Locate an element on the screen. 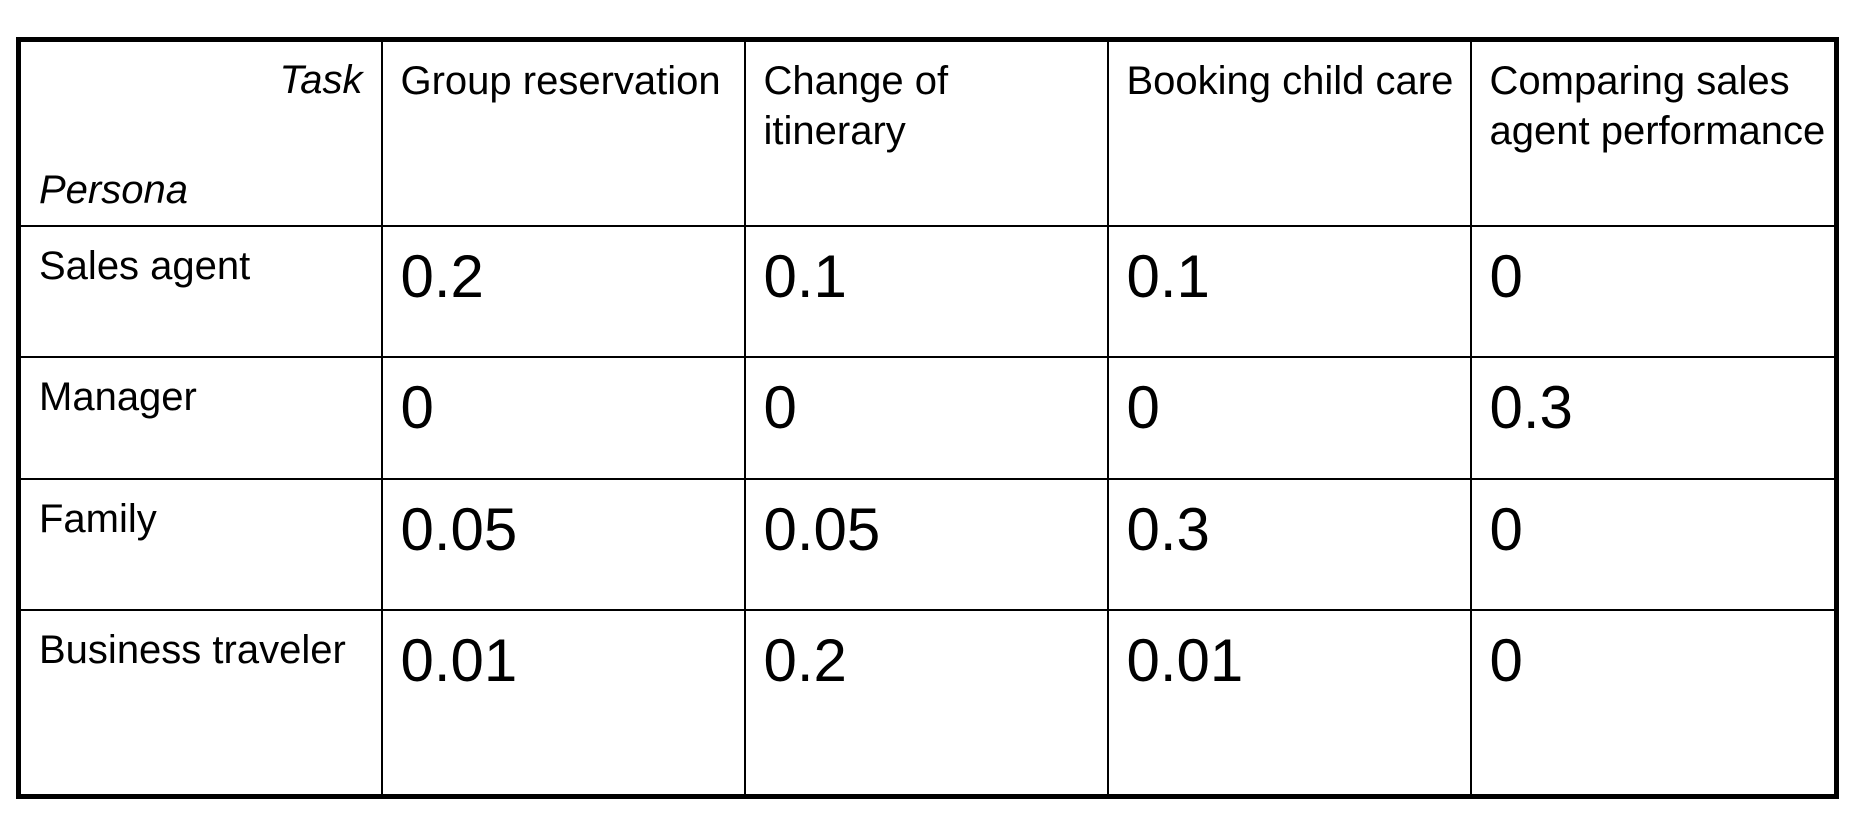 Image resolution: width=1850 pixels, height=822 pixels. task-header-cell: Group reservation is located at coordinates (563, 133).